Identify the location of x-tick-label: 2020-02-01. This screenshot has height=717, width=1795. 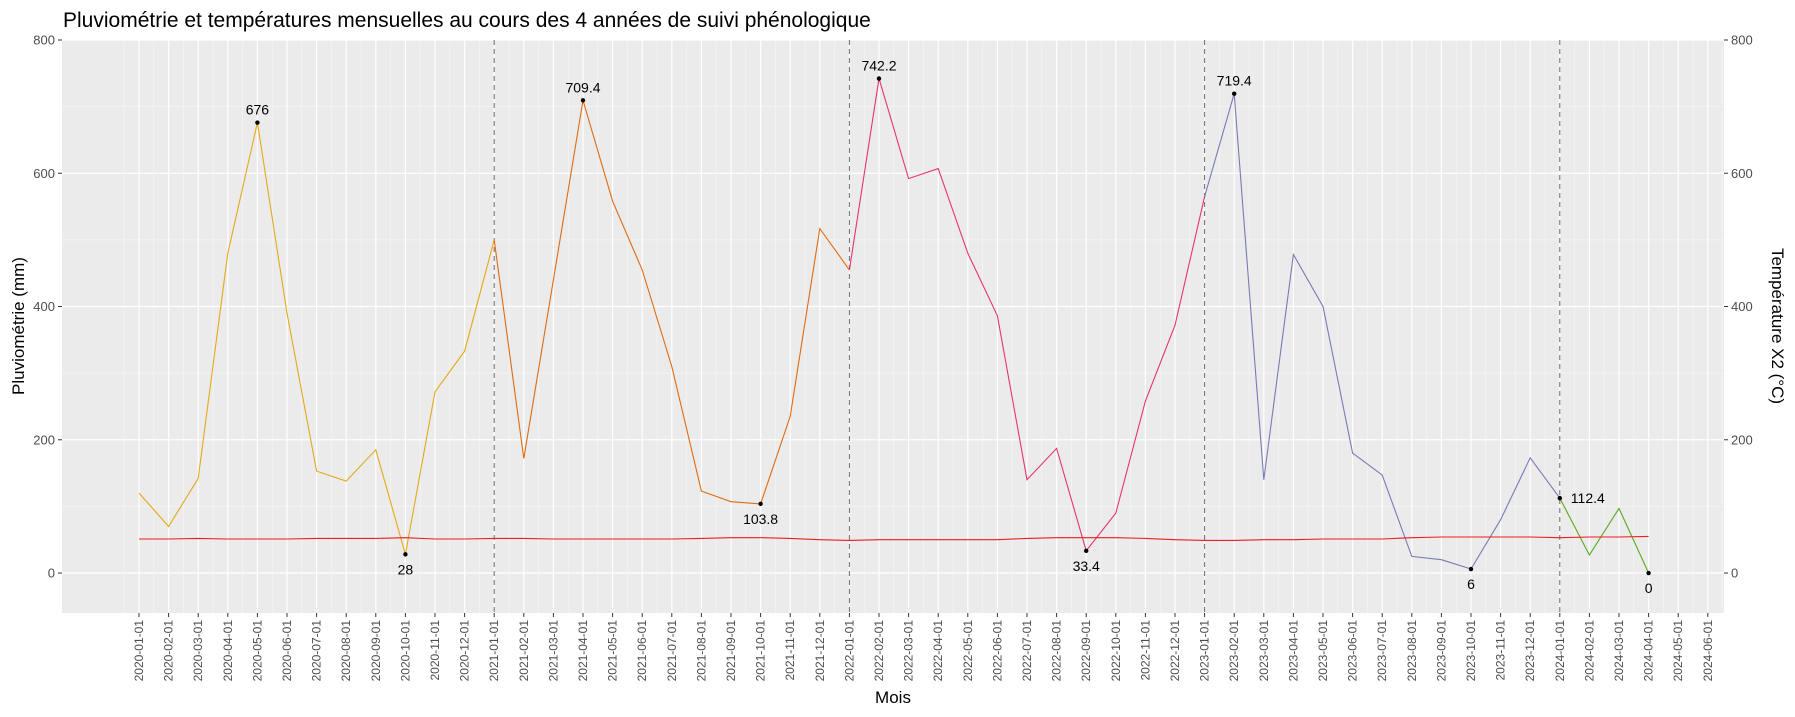
(169, 651).